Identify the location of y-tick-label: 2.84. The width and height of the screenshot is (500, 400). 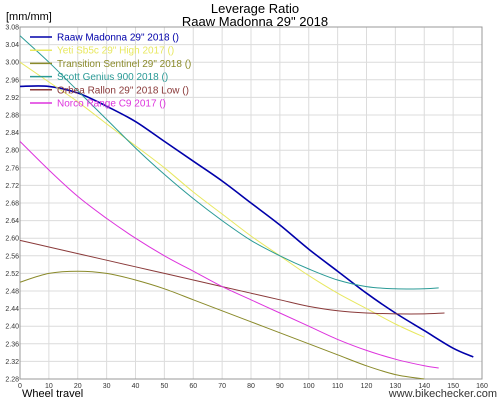
(12, 133).